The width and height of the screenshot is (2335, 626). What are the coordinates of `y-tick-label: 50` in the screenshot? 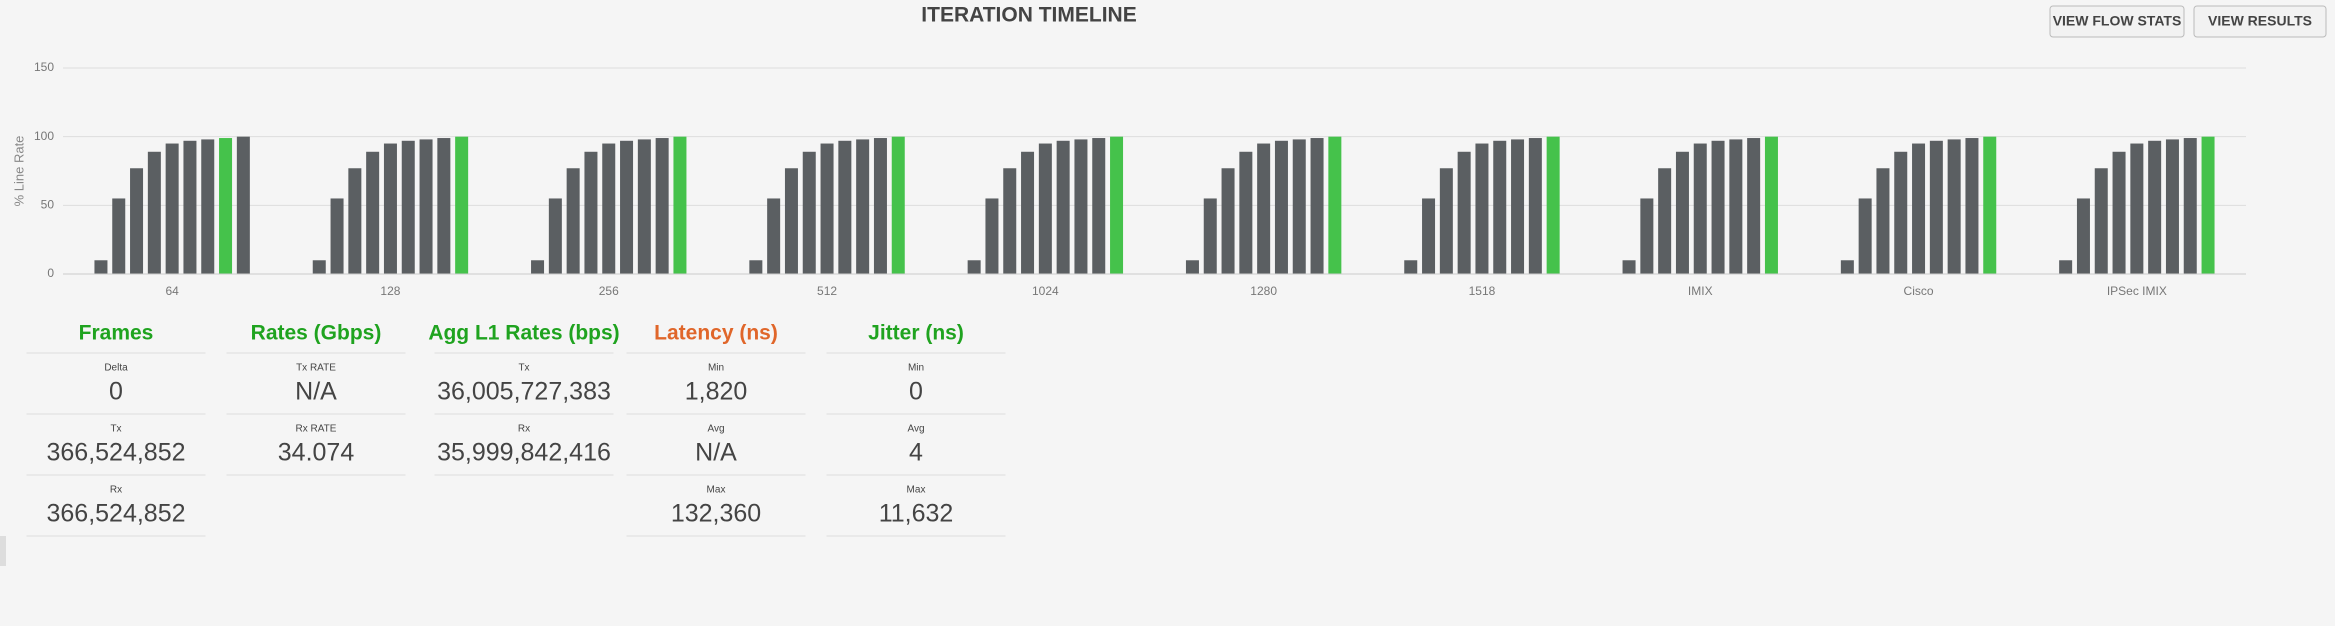 It's located at (48, 205).